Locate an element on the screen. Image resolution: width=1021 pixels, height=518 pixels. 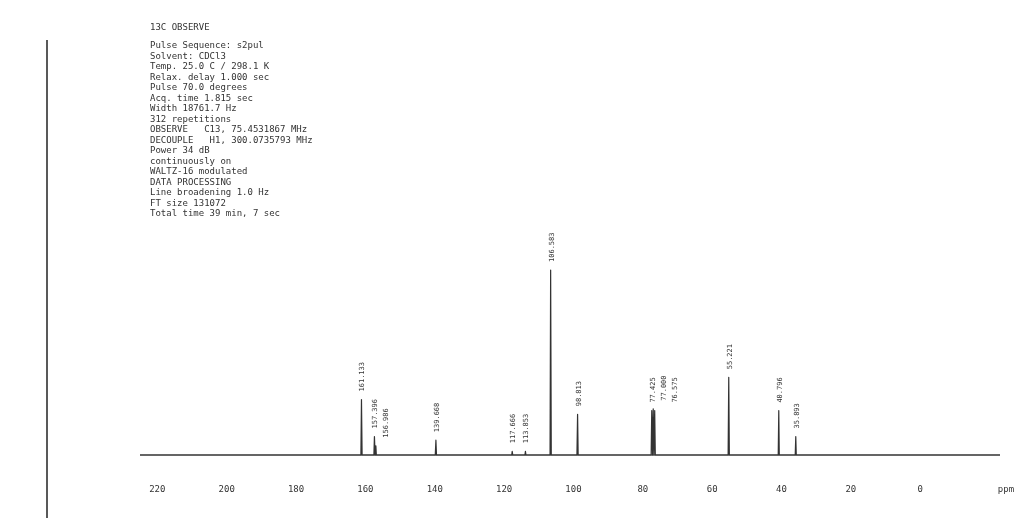
text: Solvent: CDCl3 is located at coordinates (188, 55).